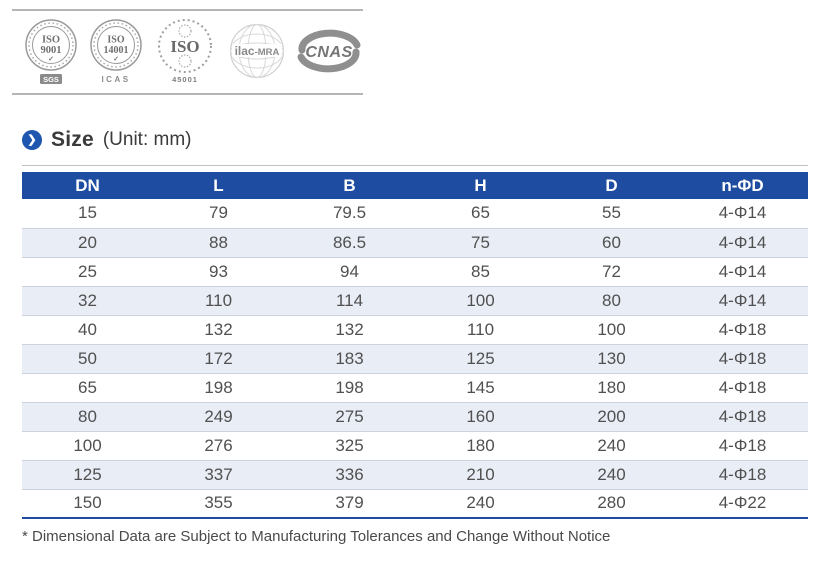  Describe the element at coordinates (218, 242) in the screenshot. I see `table-cell: 88` at that location.